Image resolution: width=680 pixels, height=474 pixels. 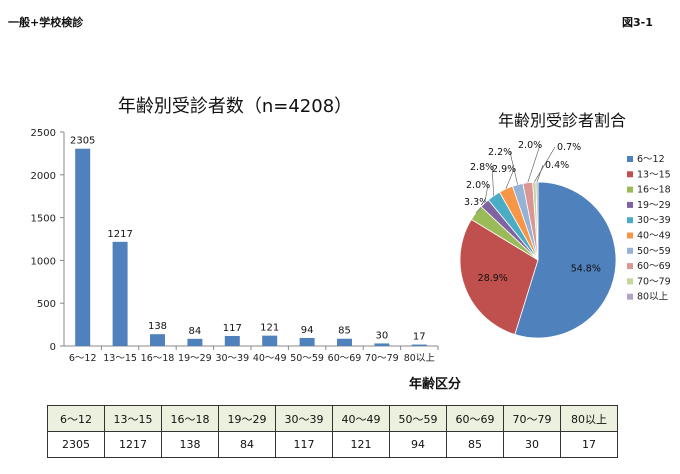 I want to click on pie-data-label: 3.3%, so click(x=476, y=202).